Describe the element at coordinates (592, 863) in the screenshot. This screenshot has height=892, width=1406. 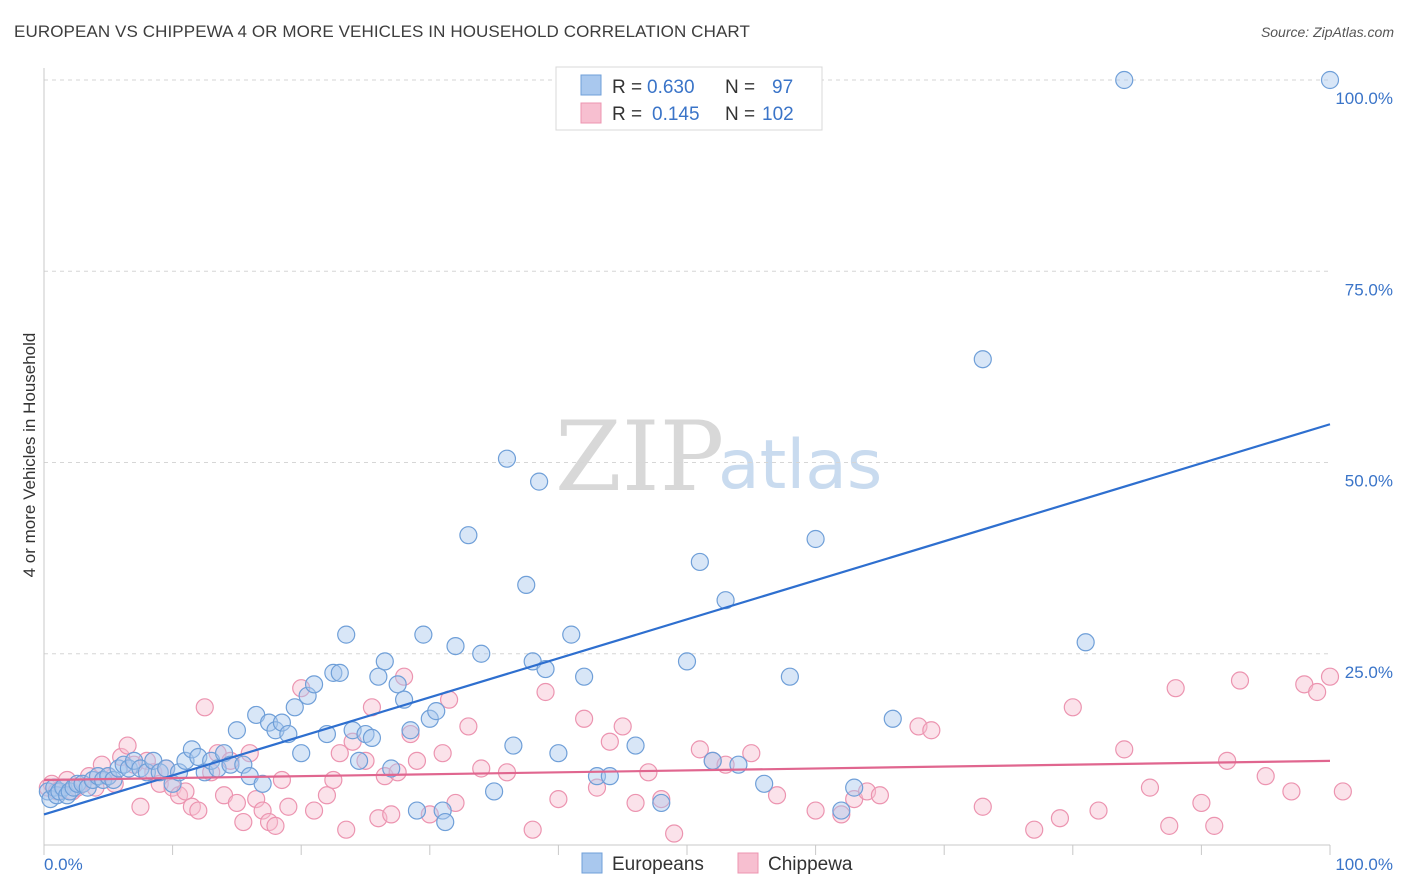
I see `legend-swatch-europeans` at that location.